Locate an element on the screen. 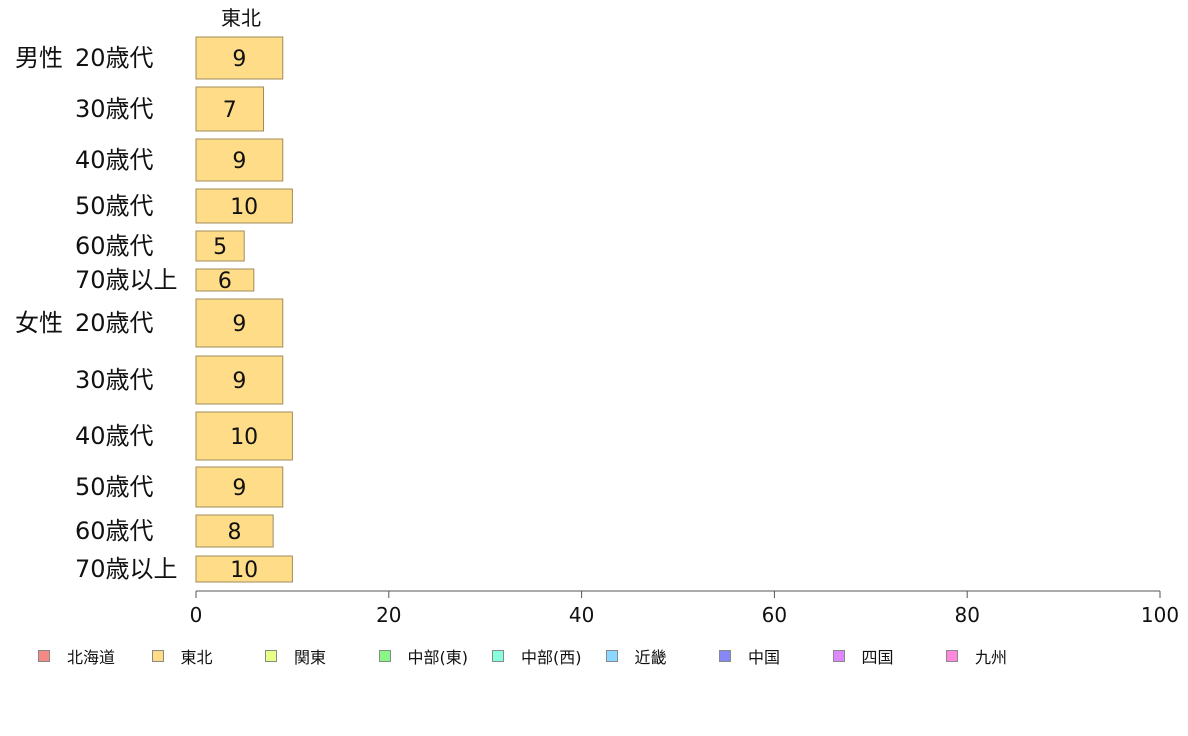 This screenshot has height=736, width=1188. legend-label: 関東 is located at coordinates (310, 657).